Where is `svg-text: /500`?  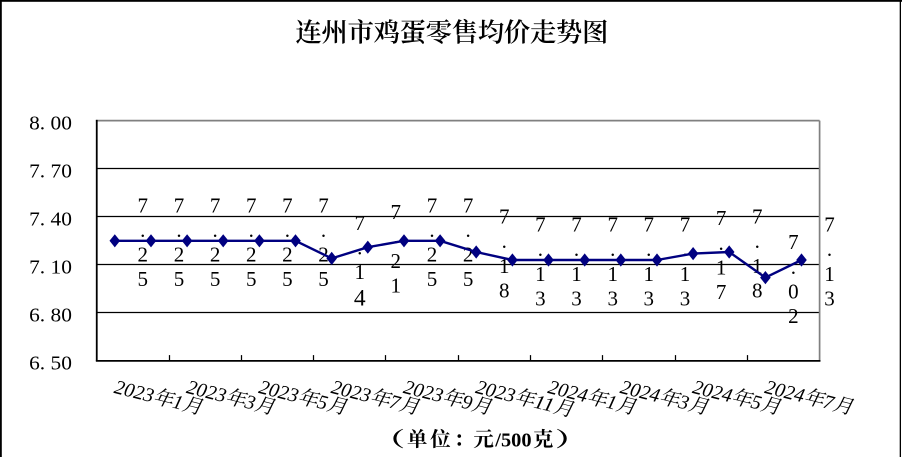
svg-text: /500 is located at coordinates (512, 440).